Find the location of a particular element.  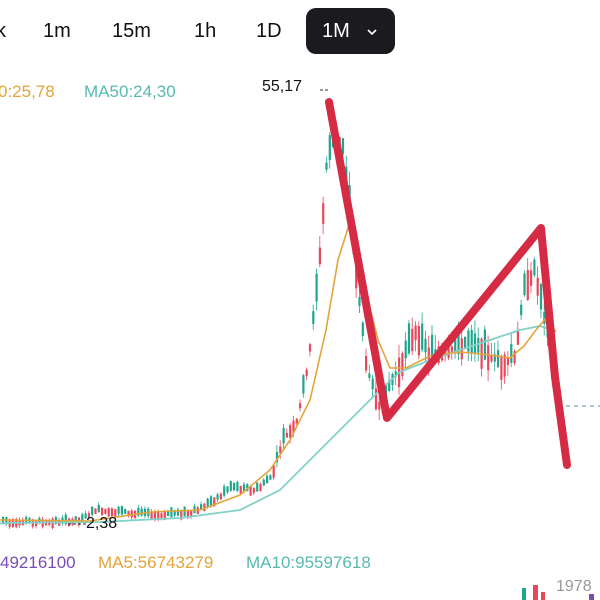

tab-1h: 1h is located at coordinates (205, 31).